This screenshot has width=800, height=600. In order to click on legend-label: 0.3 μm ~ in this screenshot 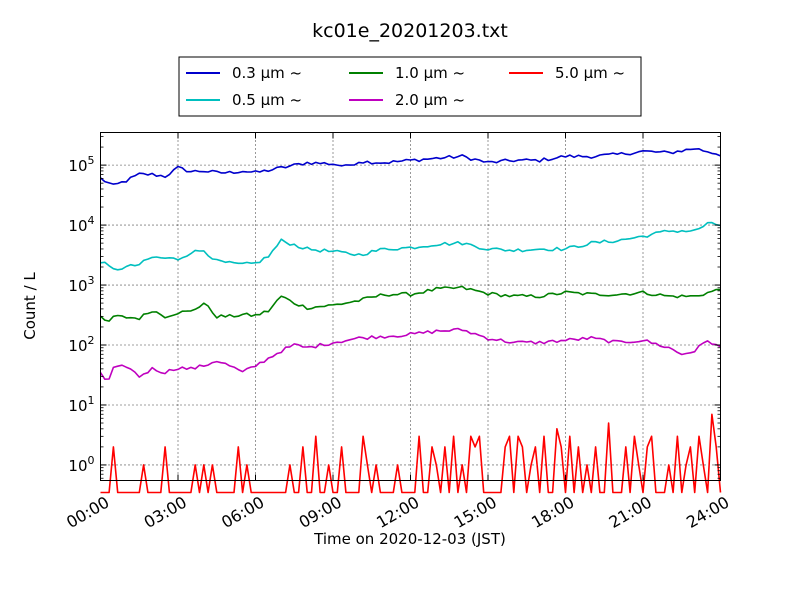, I will do `click(267, 73)`.